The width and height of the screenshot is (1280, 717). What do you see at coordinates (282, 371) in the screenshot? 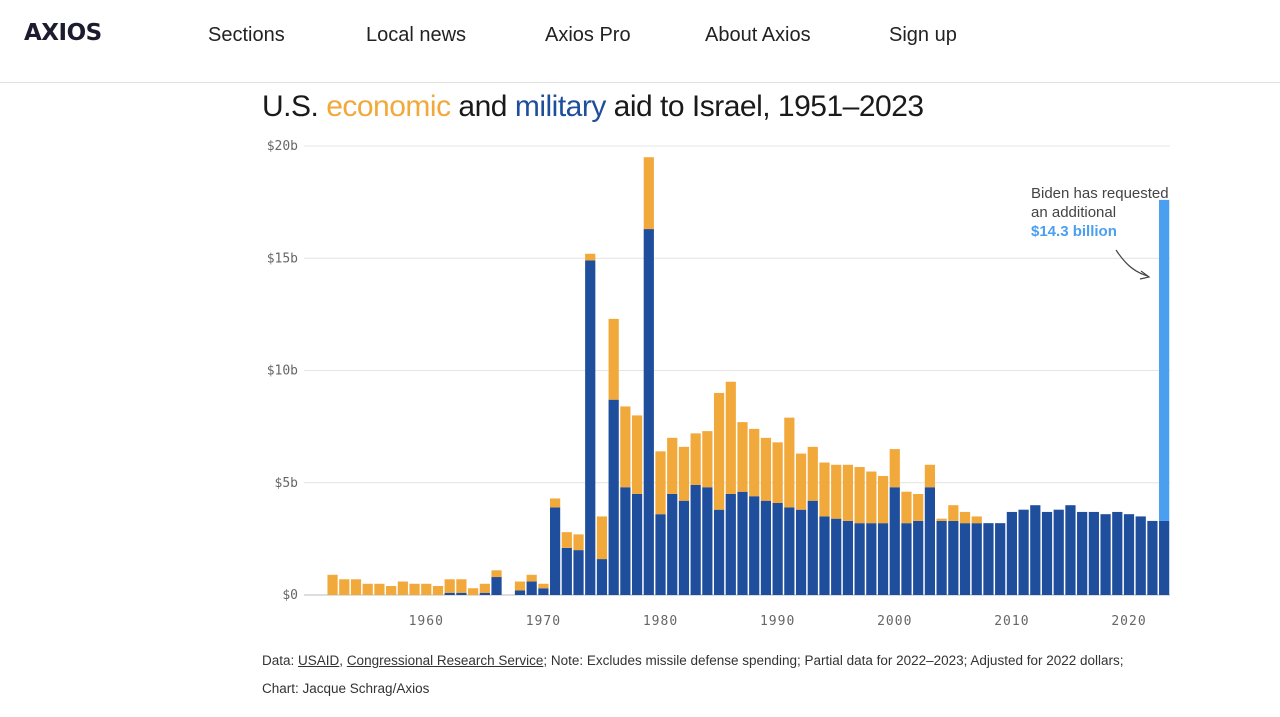
I see `y-tick-label: $10b` at bounding box center [282, 371].